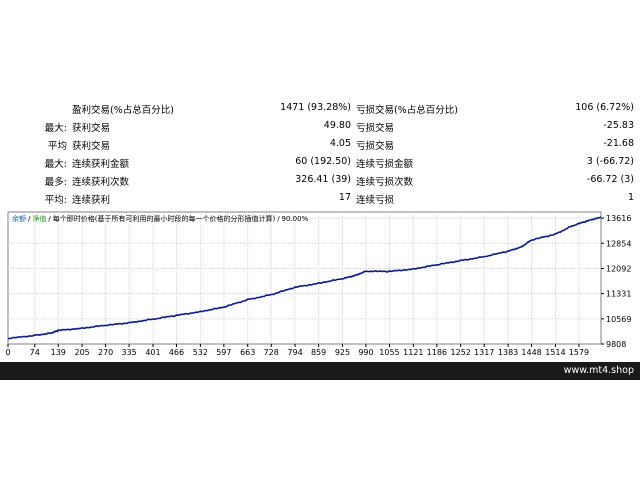  What do you see at coordinates (58, 352) in the screenshot?
I see `x-tick-label: 139` at bounding box center [58, 352].